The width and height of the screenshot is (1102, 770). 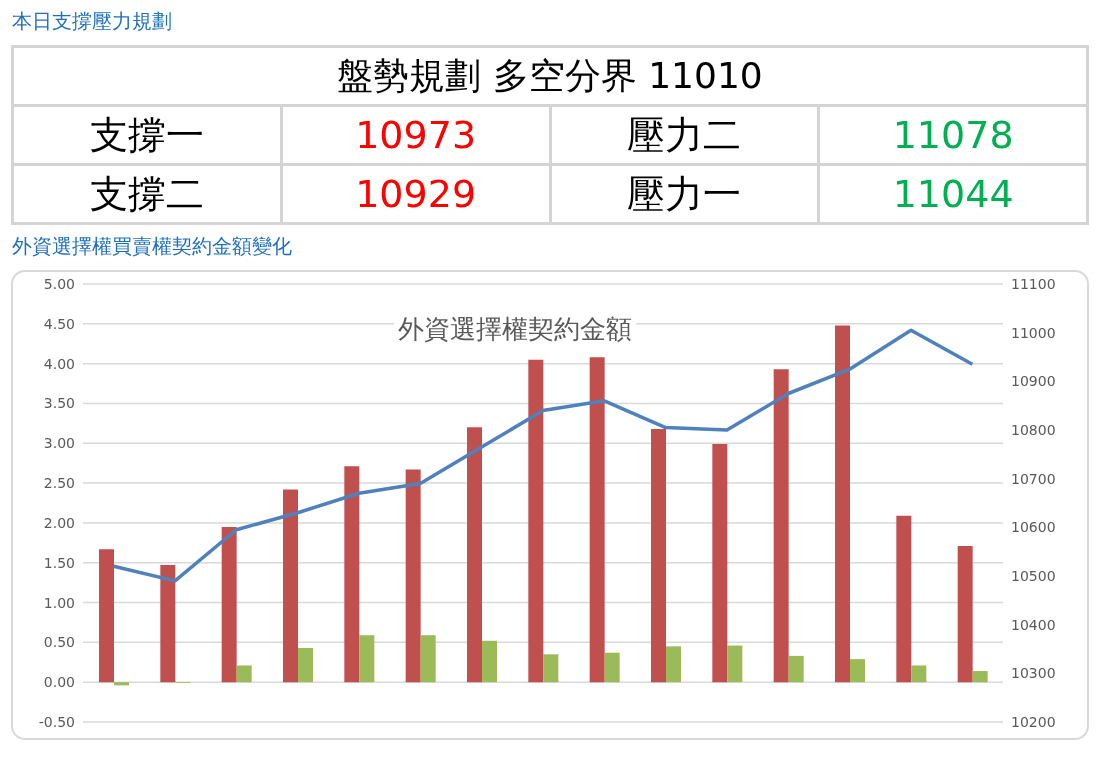 I want to click on y2-tick-label: 10300, so click(x=1033, y=673).